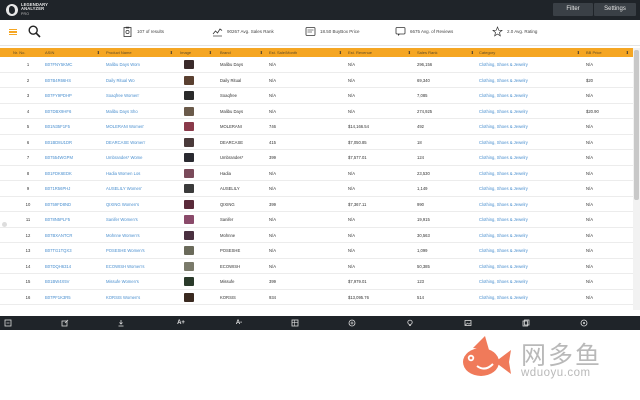  What do you see at coordinates (526, 323) in the screenshot?
I see `copy-icon` at bounding box center [526, 323].